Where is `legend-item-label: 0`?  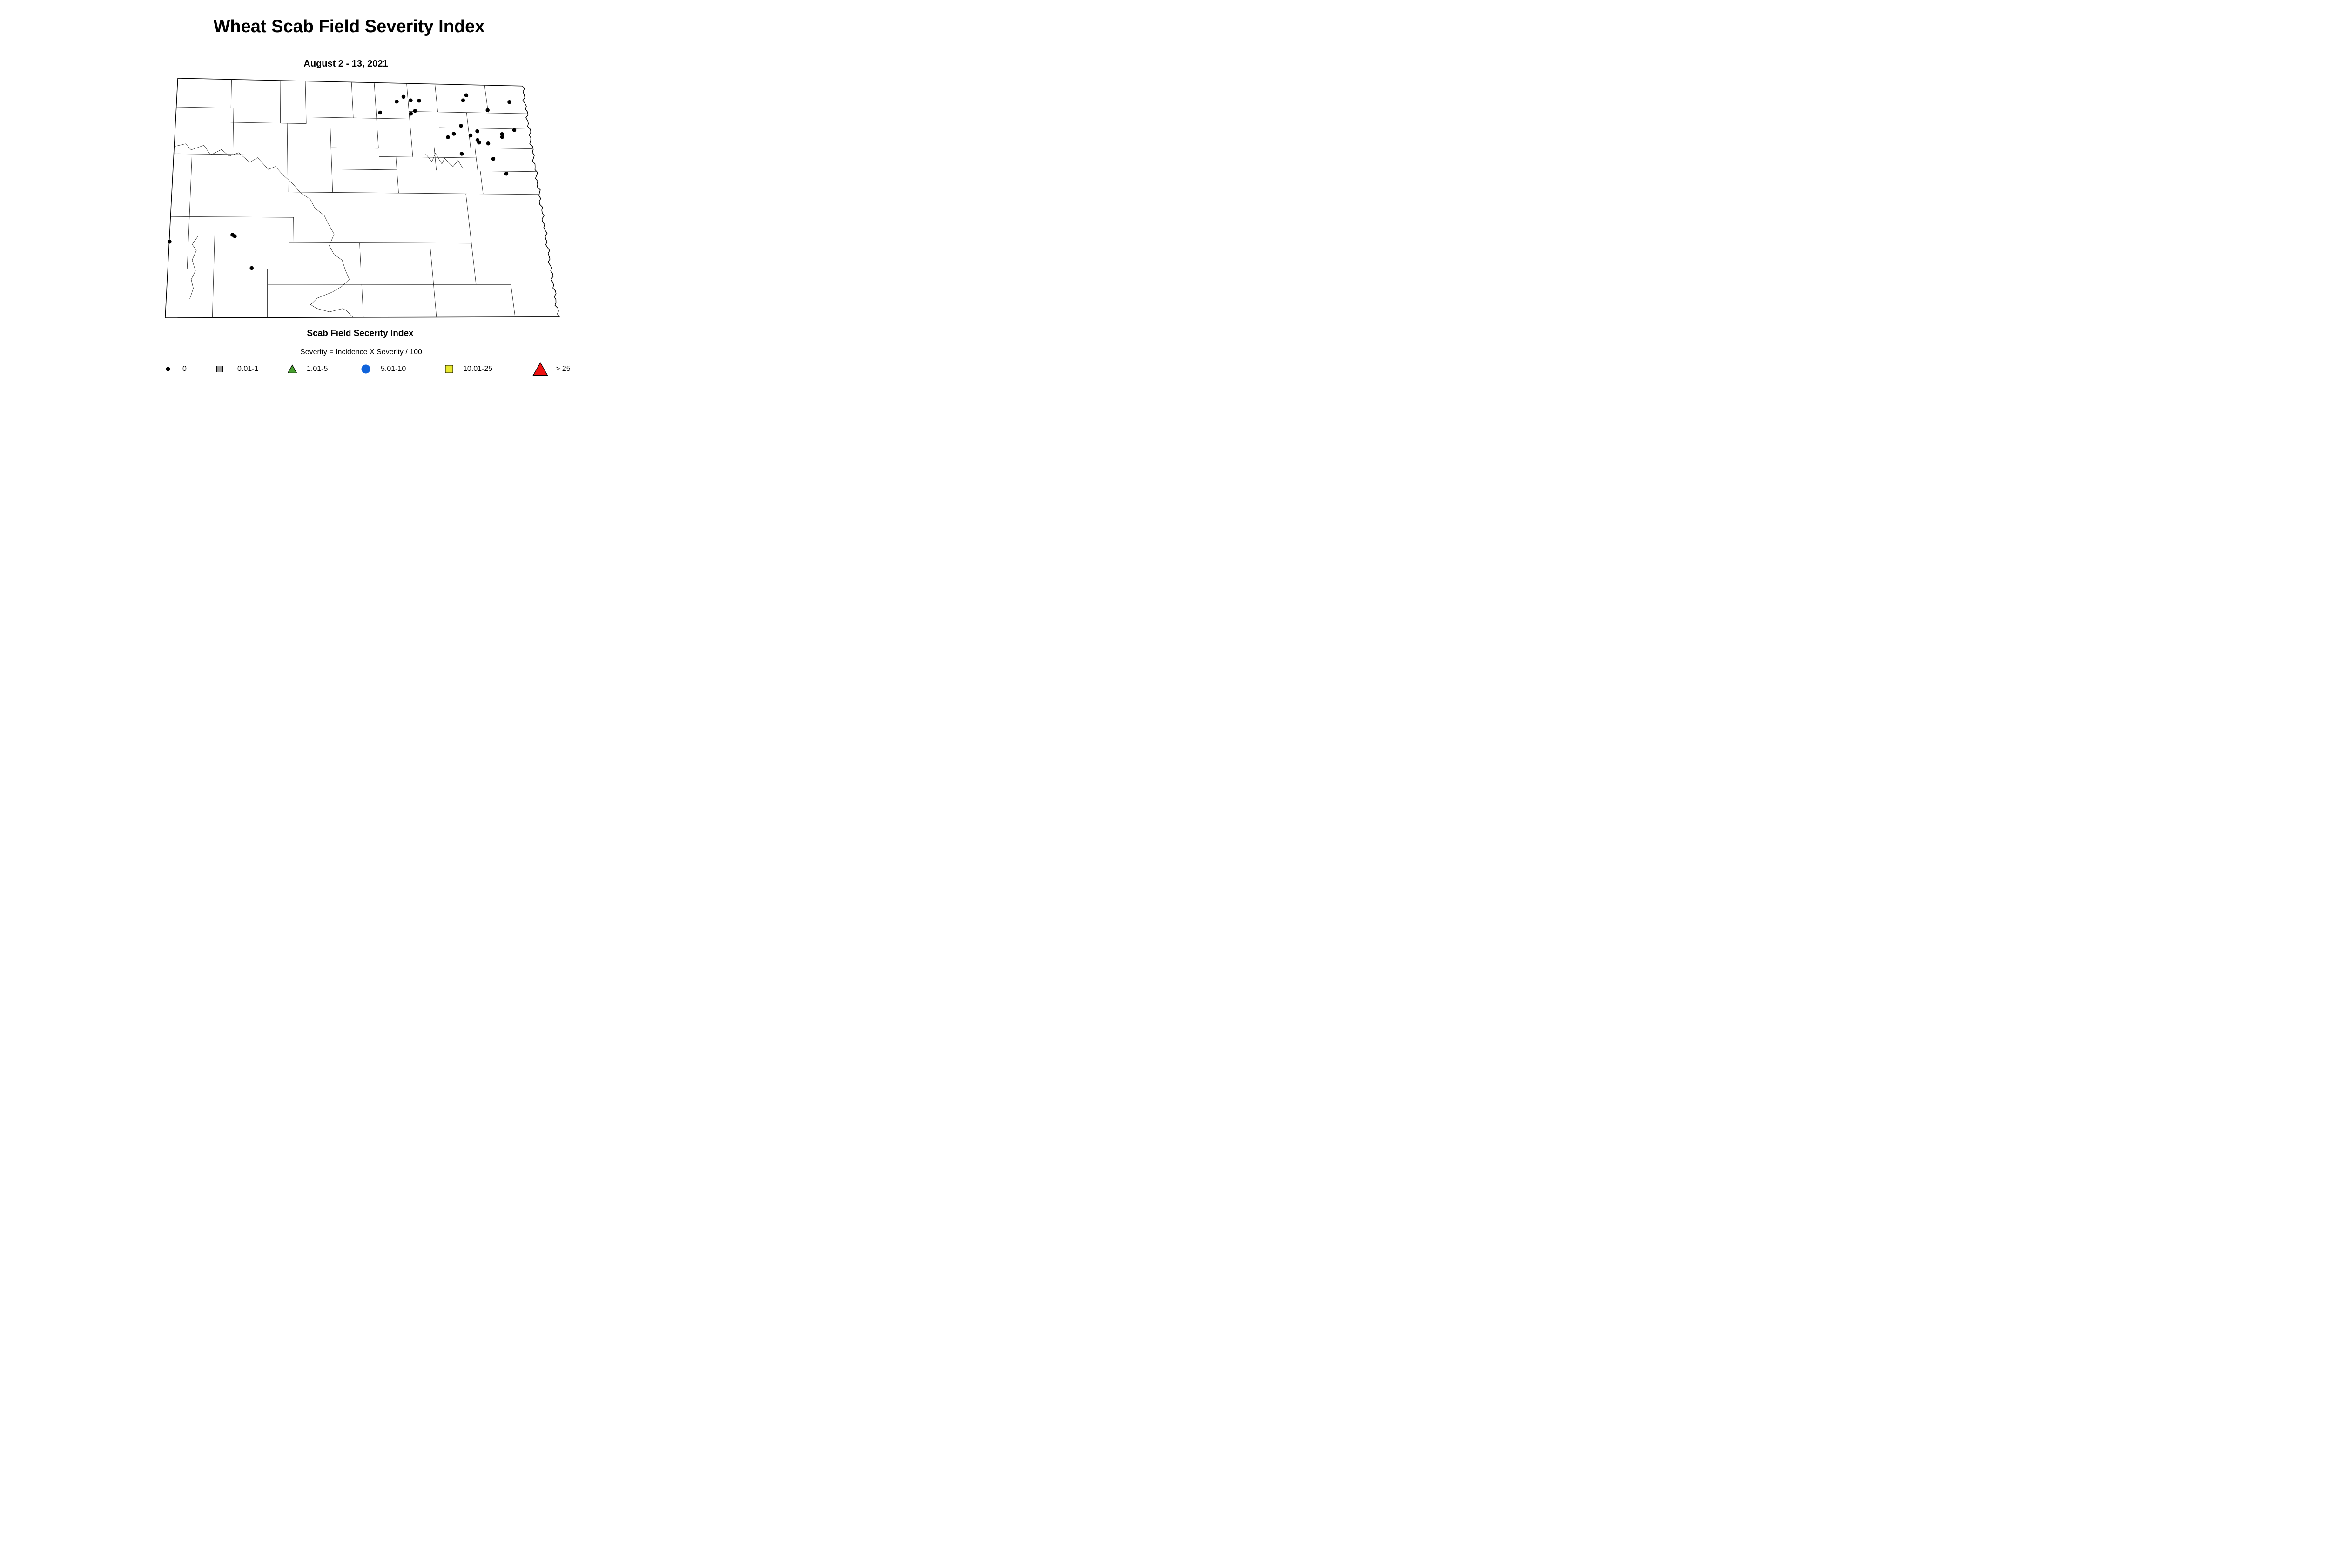
legend-item-label: 0 is located at coordinates (184, 369).